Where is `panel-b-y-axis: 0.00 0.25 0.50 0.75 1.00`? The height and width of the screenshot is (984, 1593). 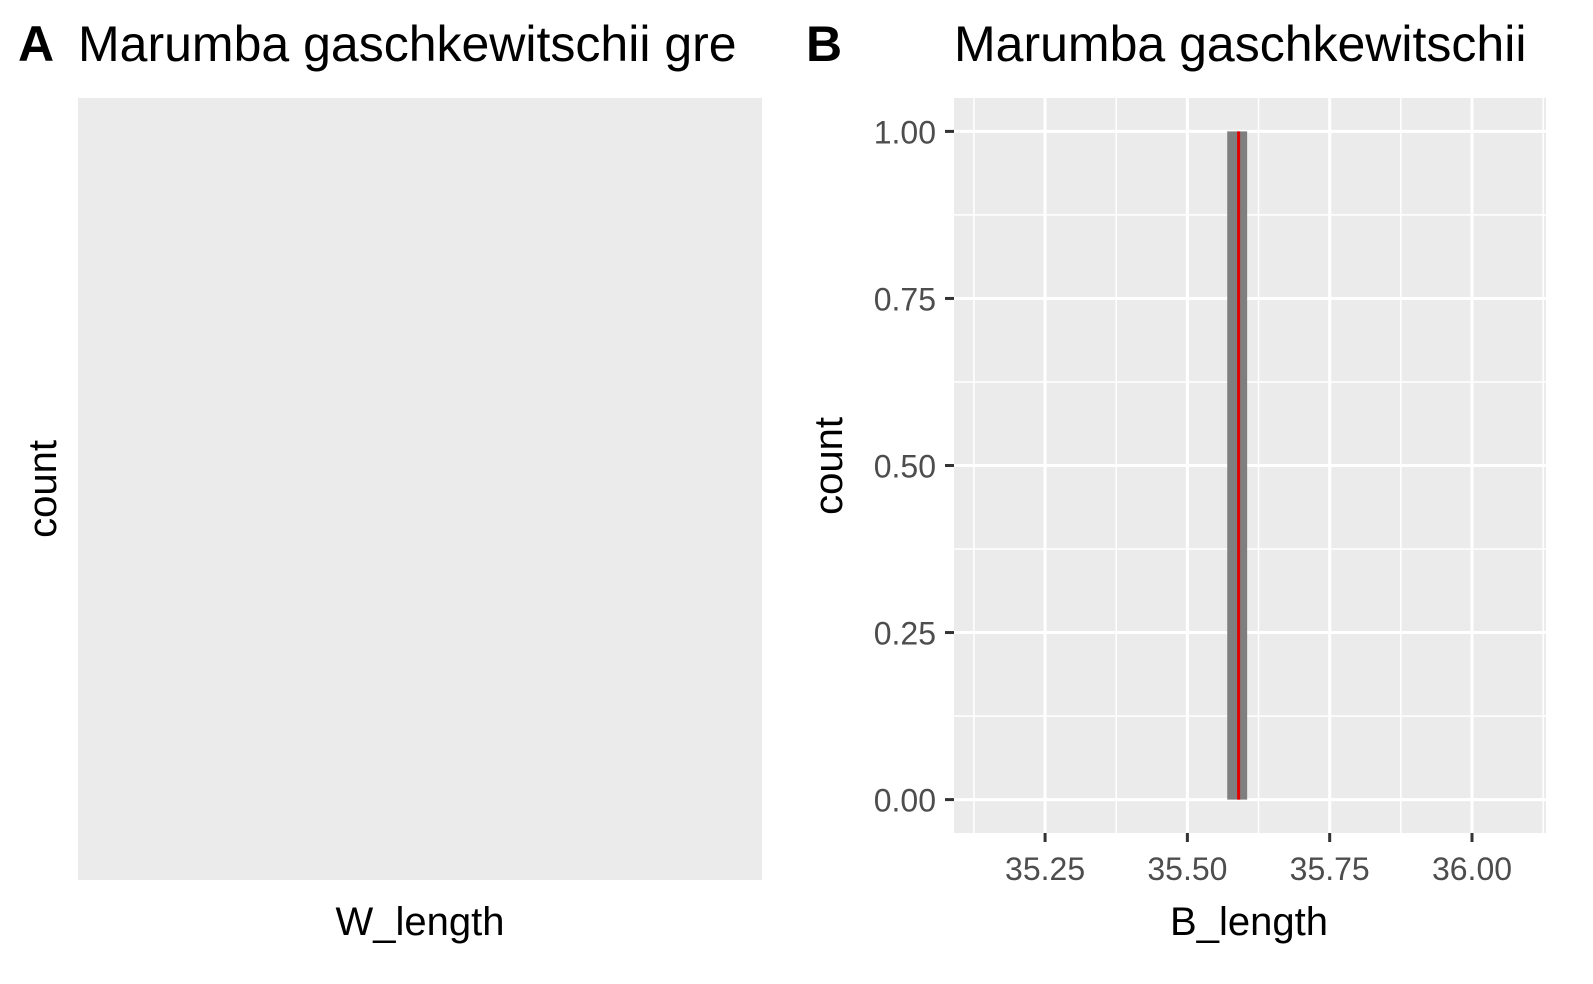
panel-b-y-axis: 0.00 0.25 0.50 0.75 1.00 is located at coordinates (914, 466).